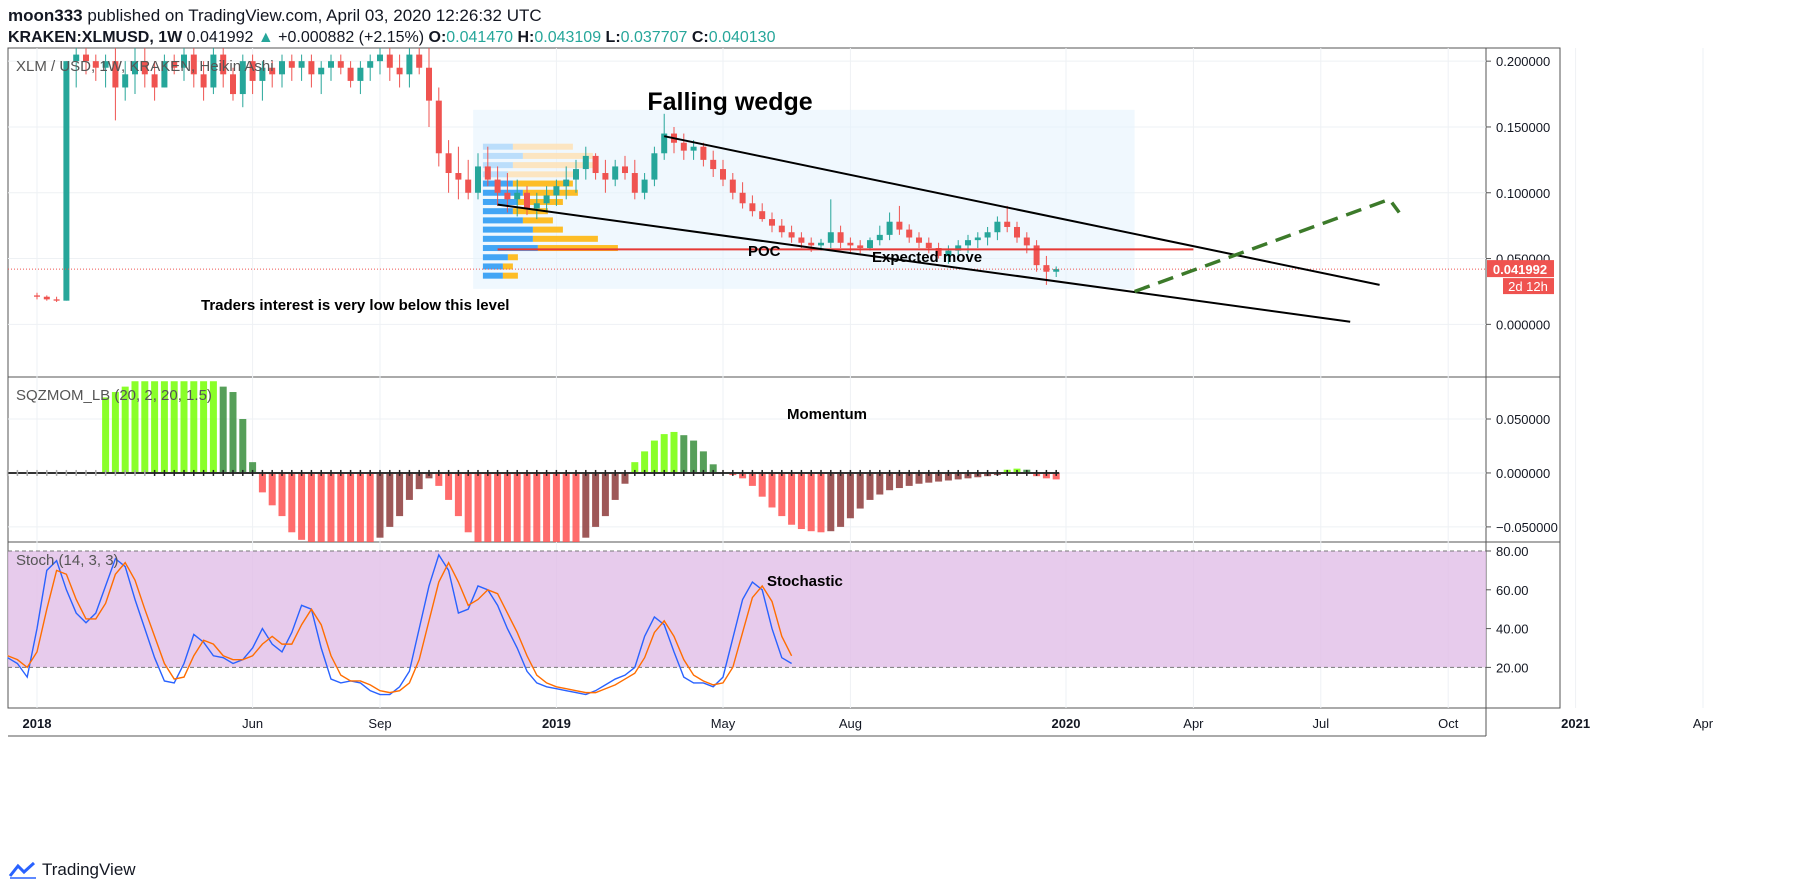 The width and height of the screenshot is (1805, 895). What do you see at coordinates (400, 627) in the screenshot?
I see `stoch-d-line` at bounding box center [400, 627].